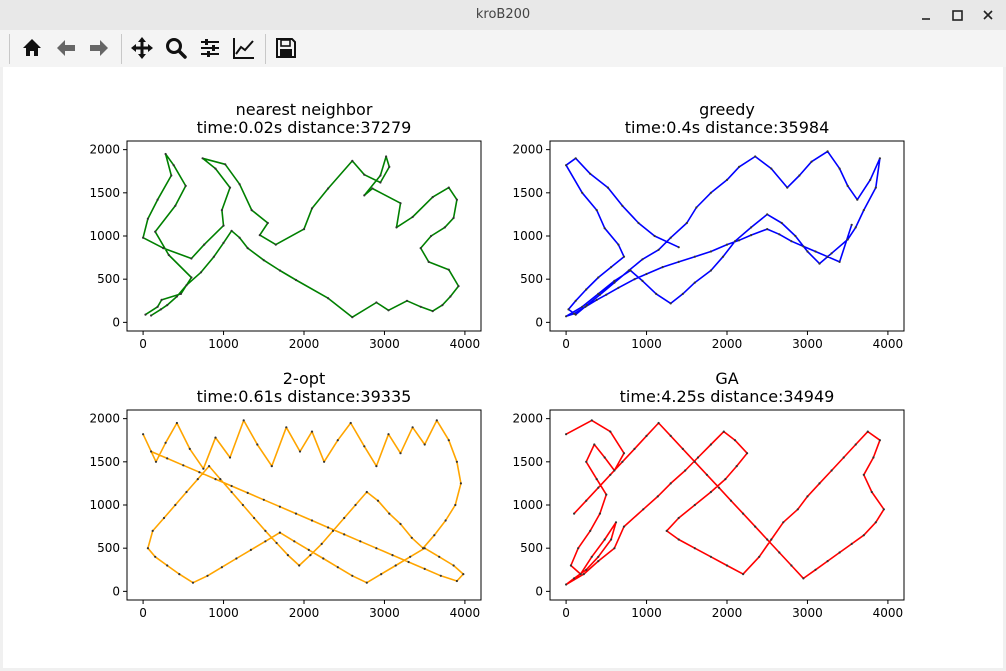 Image resolution: width=1006 pixels, height=671 pixels. I want to click on configure-subplots-icon, so click(210, 48).